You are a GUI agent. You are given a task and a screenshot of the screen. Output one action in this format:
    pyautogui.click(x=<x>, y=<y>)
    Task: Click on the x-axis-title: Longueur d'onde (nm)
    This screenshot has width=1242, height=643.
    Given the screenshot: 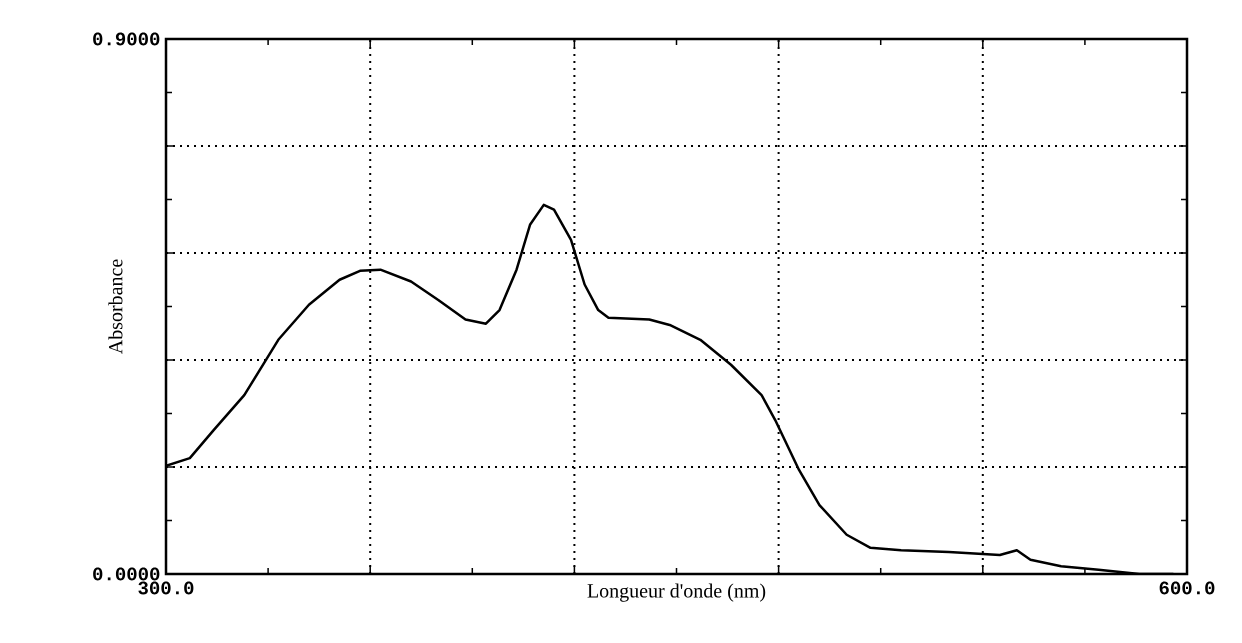 What is the action you would take?
    pyautogui.click(x=676, y=592)
    